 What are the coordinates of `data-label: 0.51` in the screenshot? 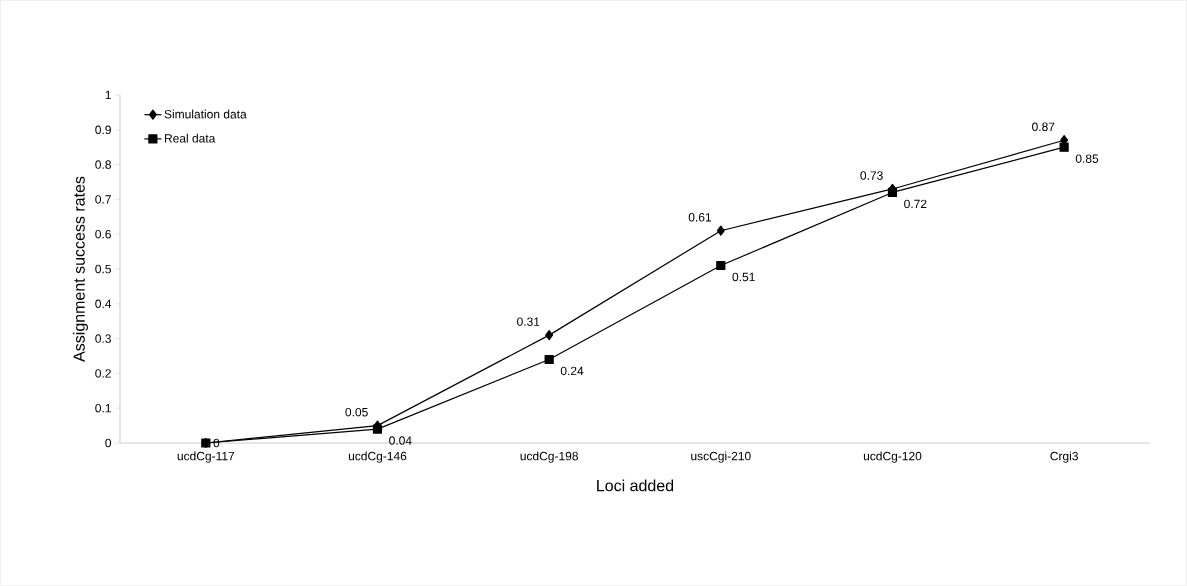 It's located at (743, 277).